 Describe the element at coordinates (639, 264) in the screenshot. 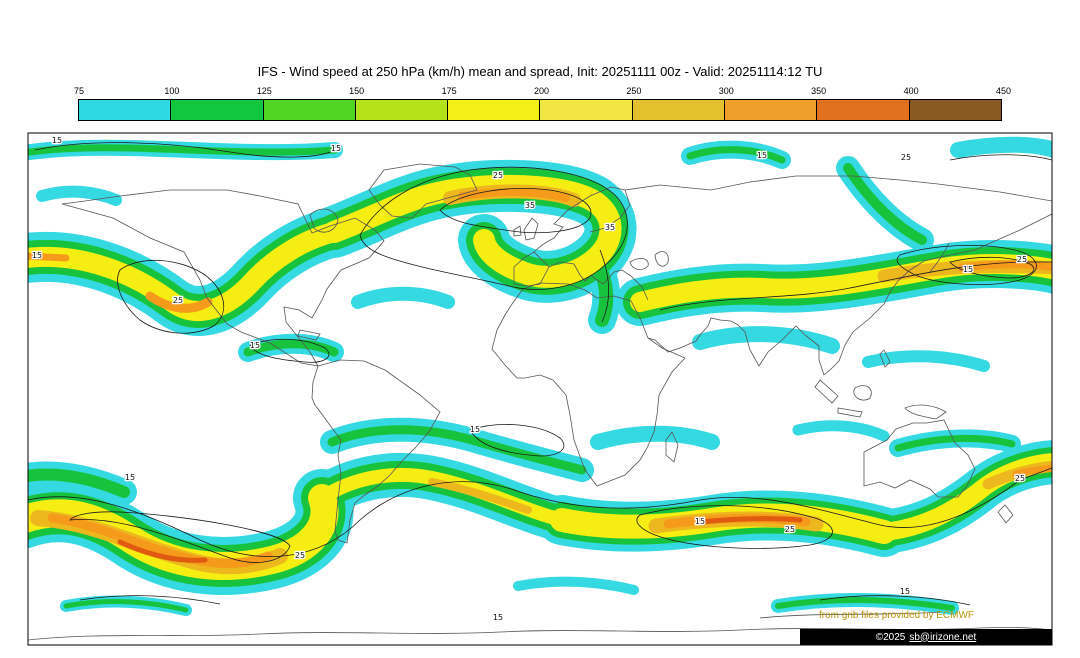

I see `coast-black-sea` at that location.